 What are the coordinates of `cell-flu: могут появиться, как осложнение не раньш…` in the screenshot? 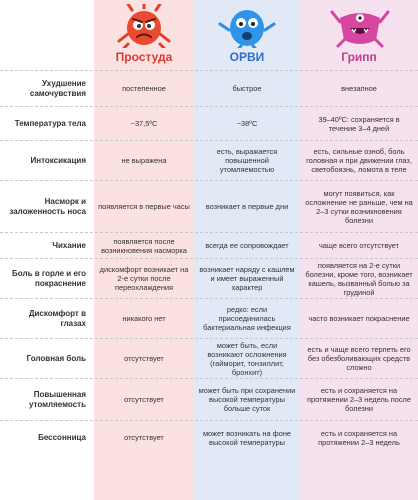 It's located at (359, 206).